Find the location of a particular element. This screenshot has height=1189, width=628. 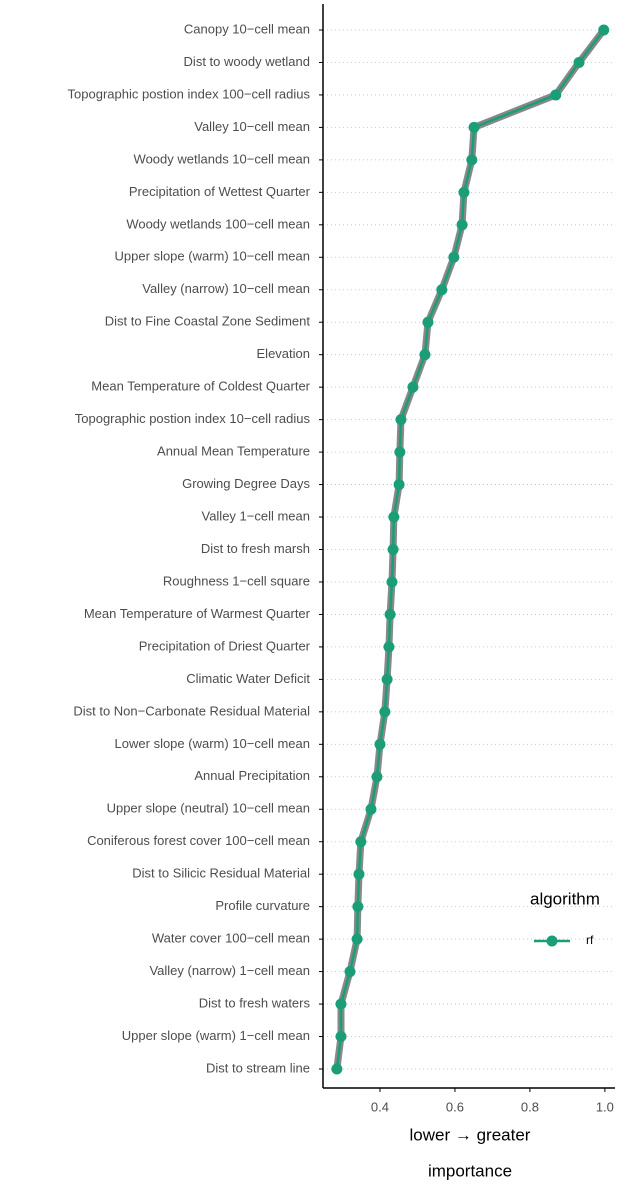

y-tick-label: Dist to Silicic Residual Material is located at coordinates (221, 873).